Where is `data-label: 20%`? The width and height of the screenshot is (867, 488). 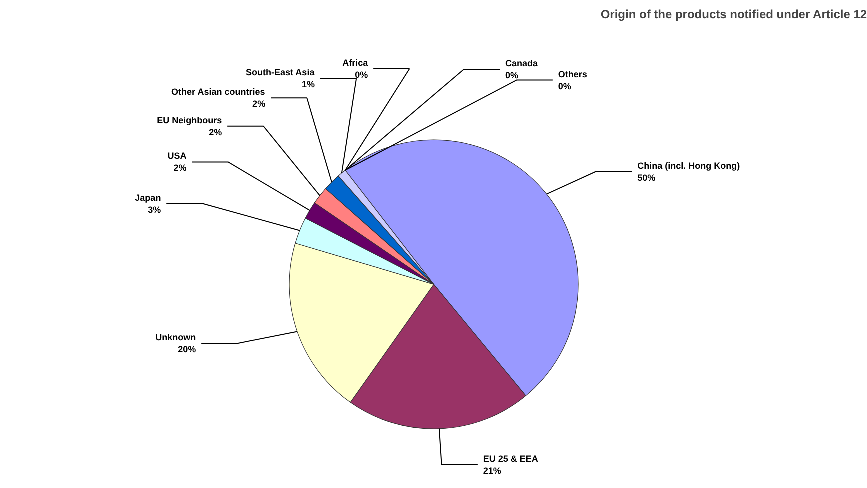 data-label: 20% is located at coordinates (187, 349).